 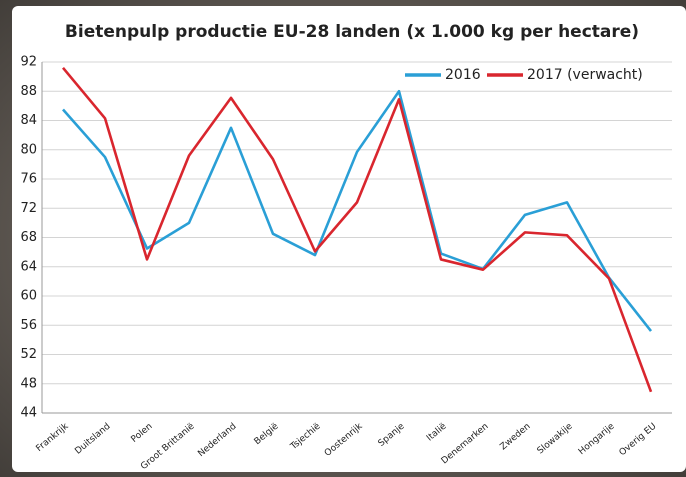 I want to click on y-tick-label: 60, so click(x=28, y=296).